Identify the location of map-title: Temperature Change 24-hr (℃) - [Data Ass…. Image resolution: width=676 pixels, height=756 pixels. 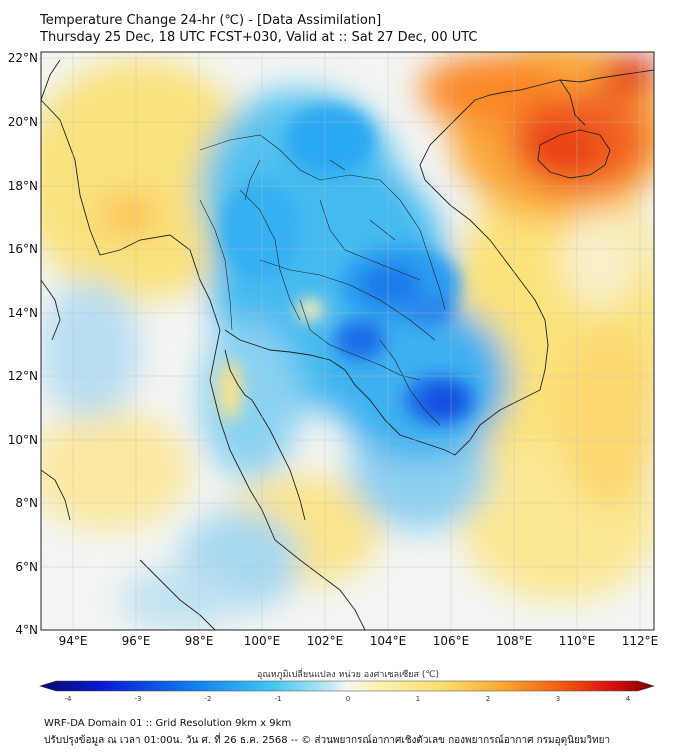
(211, 20).